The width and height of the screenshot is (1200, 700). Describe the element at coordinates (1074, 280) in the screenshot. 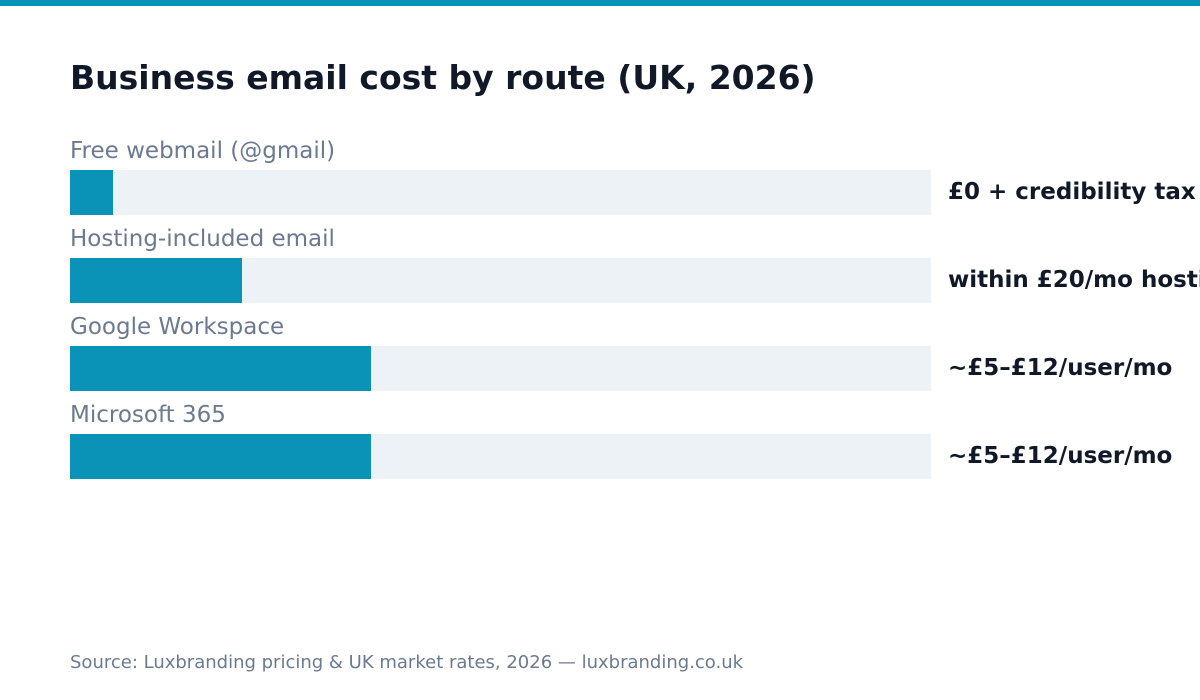

I see `value-label: within £20/mo hosting` at that location.